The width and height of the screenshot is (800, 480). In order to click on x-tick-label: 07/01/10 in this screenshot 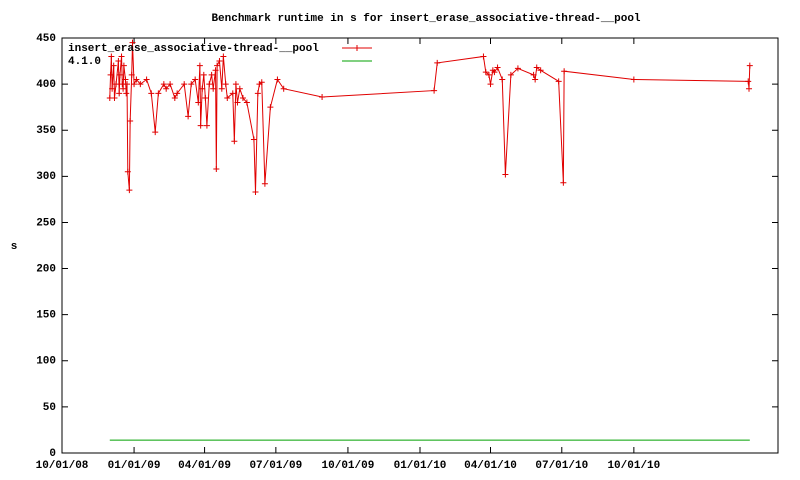, I will do `click(561, 466)`.